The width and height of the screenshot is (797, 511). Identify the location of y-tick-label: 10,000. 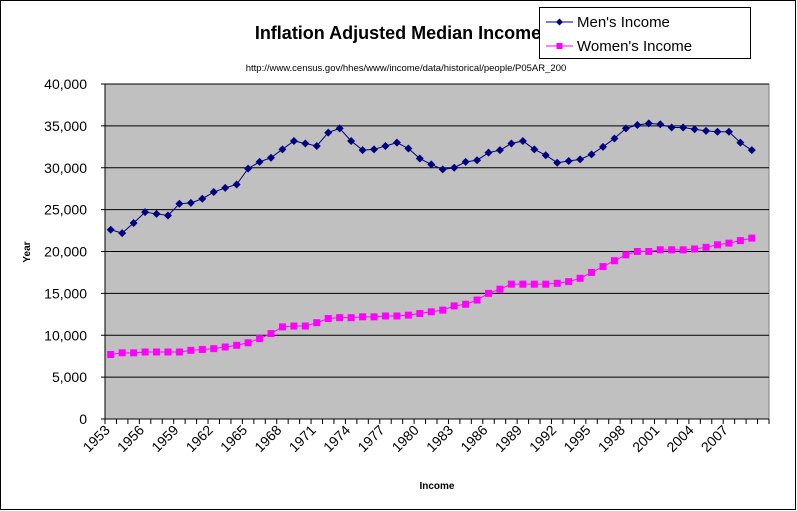
(65, 335).